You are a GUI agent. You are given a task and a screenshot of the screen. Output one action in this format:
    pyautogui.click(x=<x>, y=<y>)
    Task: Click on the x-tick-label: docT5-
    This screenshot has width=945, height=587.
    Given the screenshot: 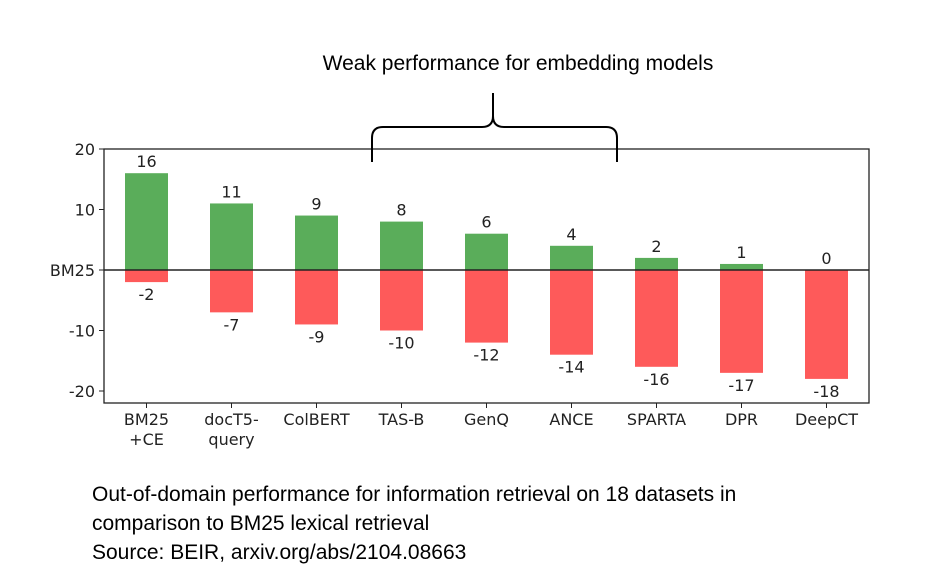 What is the action you would take?
    pyautogui.click(x=231, y=419)
    